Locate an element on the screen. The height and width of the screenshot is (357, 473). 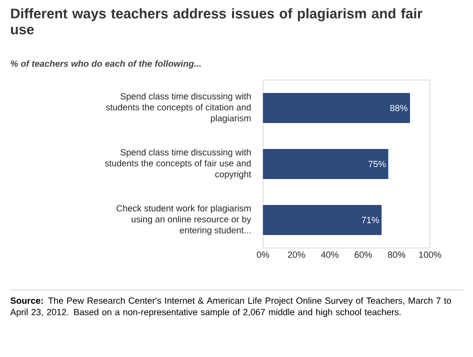
x-tick-label: 20% is located at coordinates (297, 255).